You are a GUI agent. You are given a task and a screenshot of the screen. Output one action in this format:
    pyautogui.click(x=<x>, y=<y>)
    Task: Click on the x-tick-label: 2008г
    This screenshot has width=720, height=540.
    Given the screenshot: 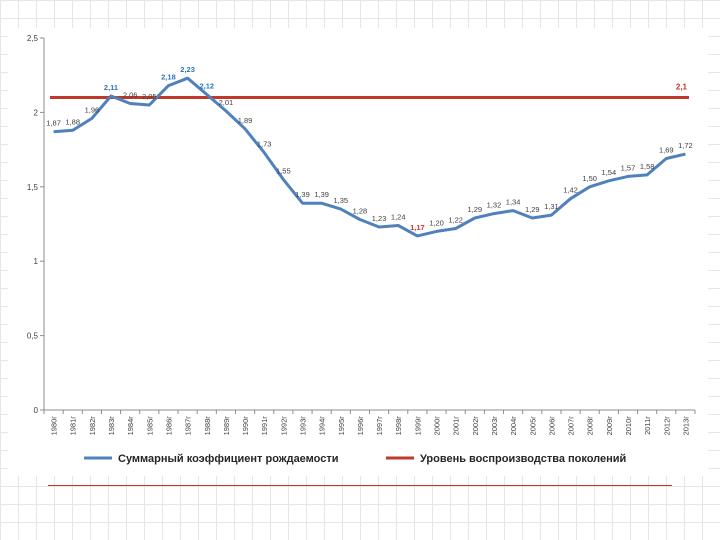 What is the action you would take?
    pyautogui.click(x=590, y=426)
    